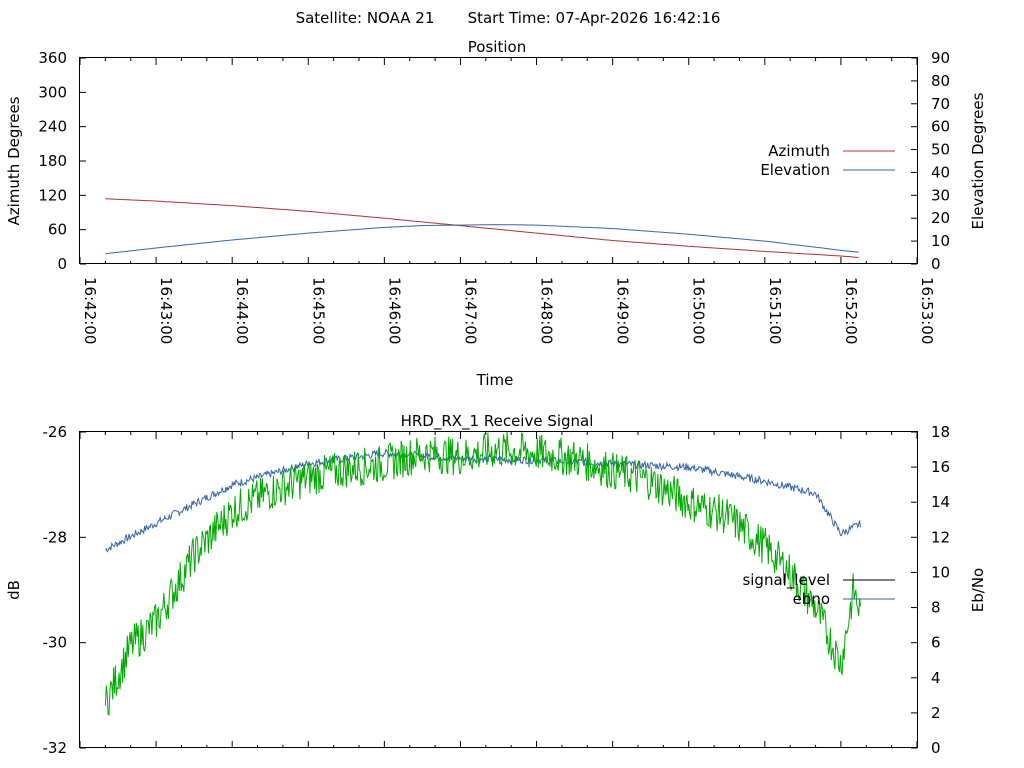 The height and width of the screenshot is (768, 1024). I want to click on position-y-tick-label: 120, so click(52, 195).